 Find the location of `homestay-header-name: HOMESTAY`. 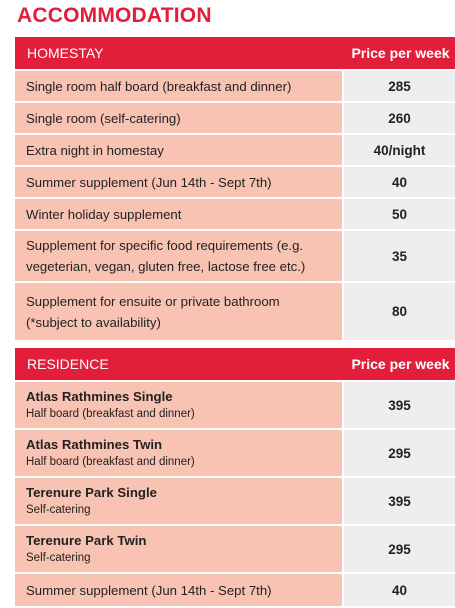

homestay-header-name: HOMESTAY is located at coordinates (65, 53).